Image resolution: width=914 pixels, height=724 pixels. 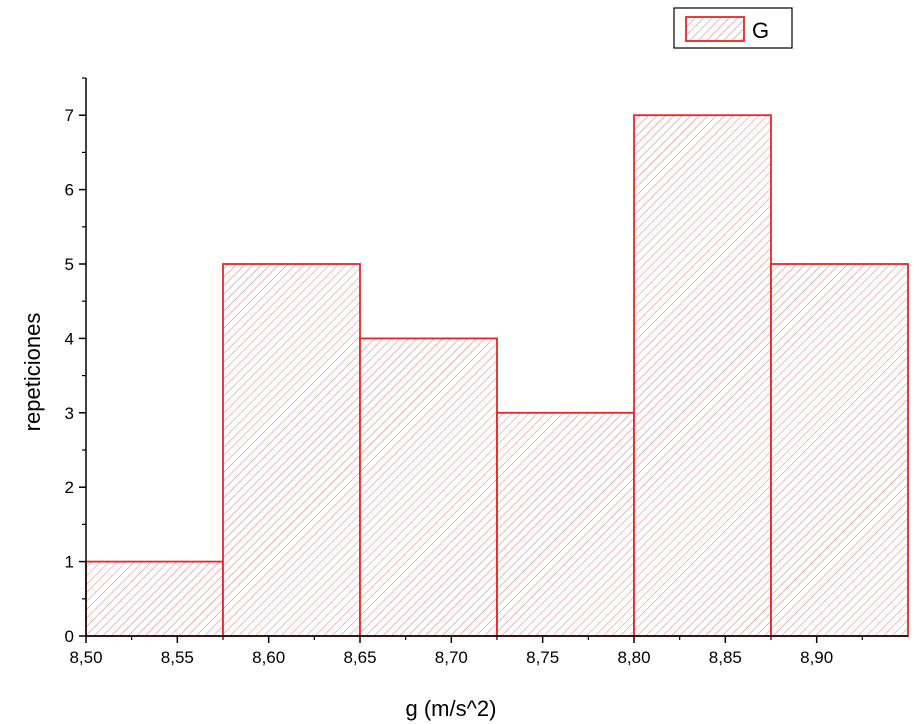 I want to click on y-tick-label-6: 6, so click(x=69, y=190).